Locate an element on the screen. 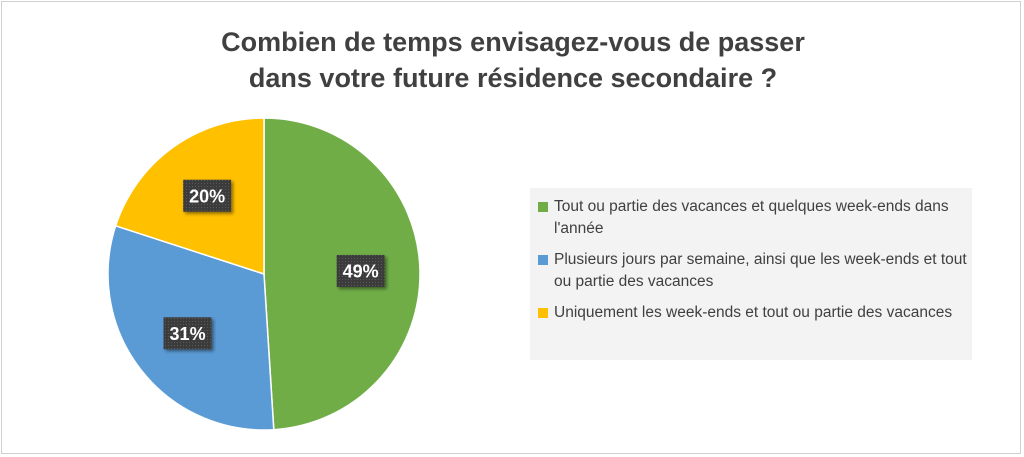 The image size is (1024, 457). data-label: 20% is located at coordinates (207, 195).